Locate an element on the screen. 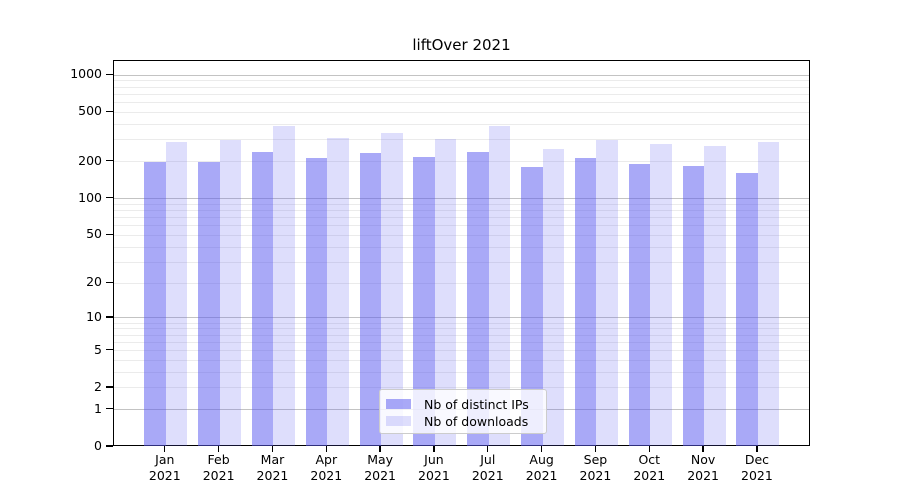 This screenshot has width=900, height=500. y-tick-label: 5 is located at coordinates (98, 349).